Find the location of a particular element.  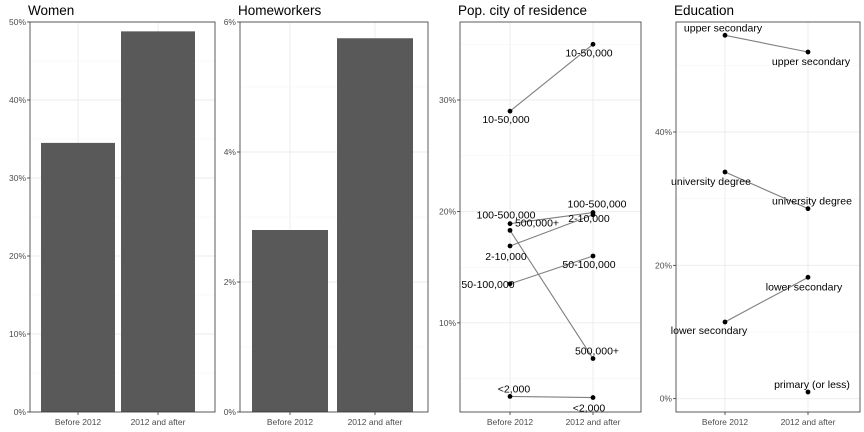

series-100-500-000: 100-500,000 100-500,000 is located at coordinates (552, 213).